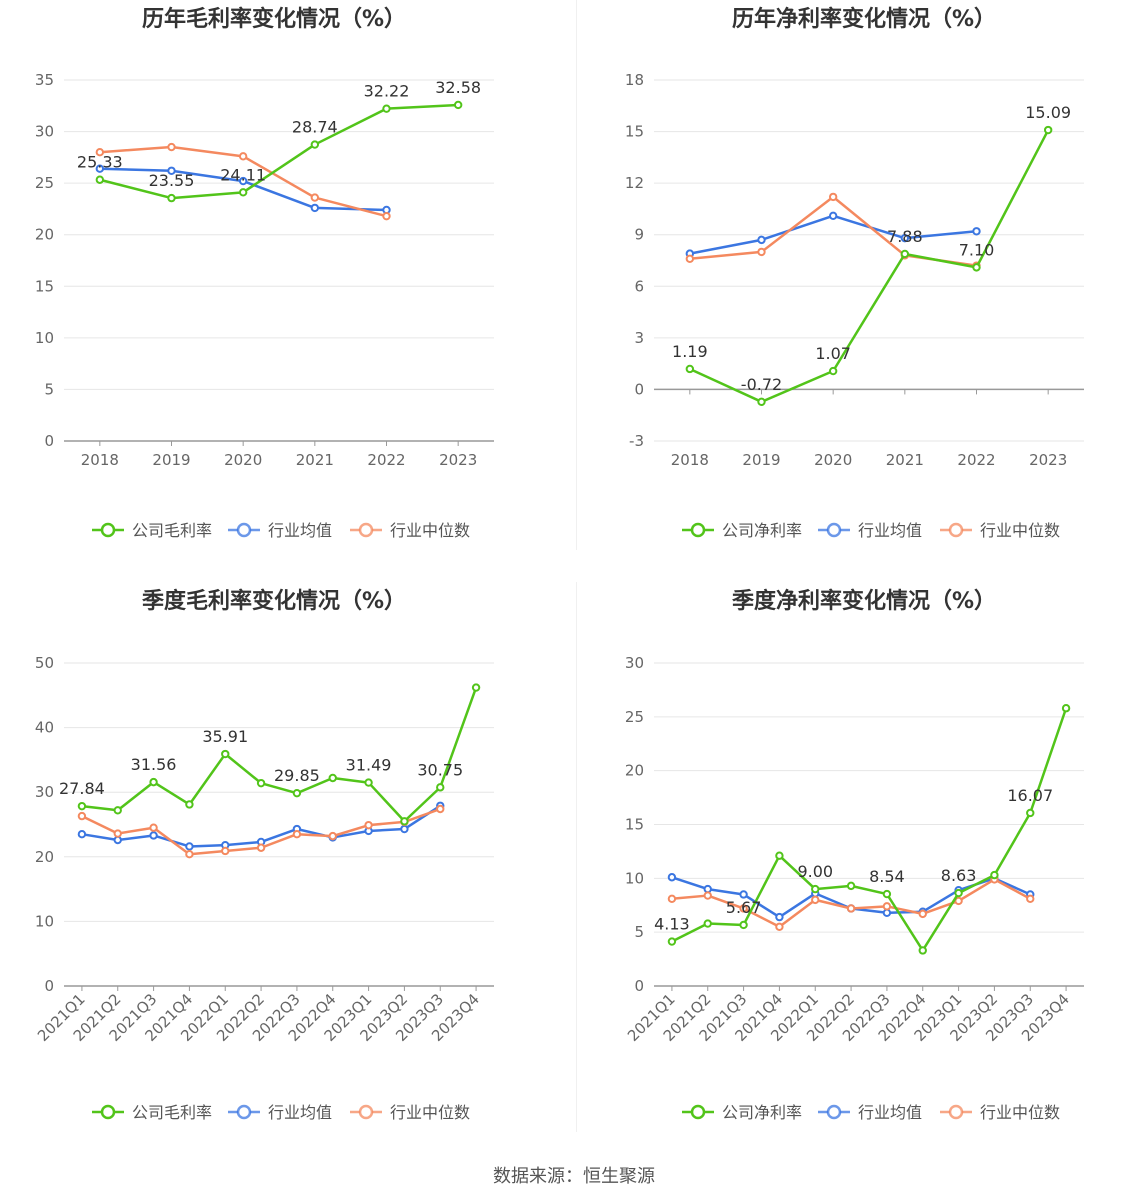 The width and height of the screenshot is (1148, 1202). What do you see at coordinates (864, 601) in the screenshot?
I see `chart-title: 季度净利率变化情况（%）` at bounding box center [864, 601].